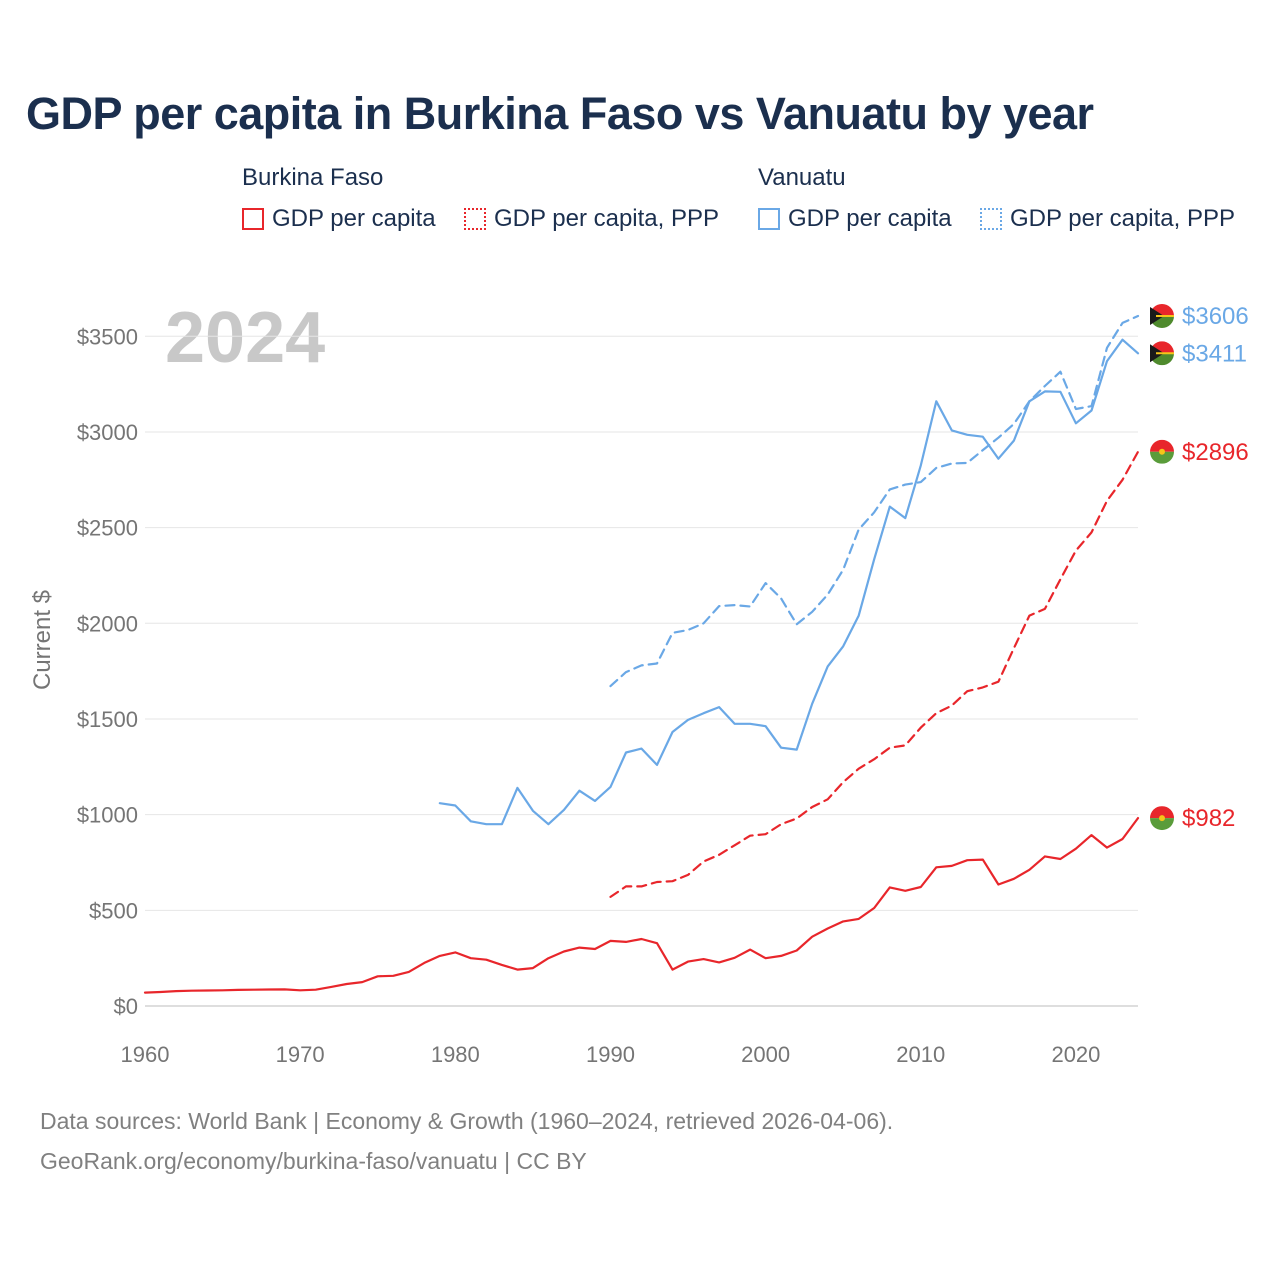 The height and width of the screenshot is (1280, 1280). What do you see at coordinates (475, 219) in the screenshot?
I see `legend-swatch-dotted-red` at bounding box center [475, 219].